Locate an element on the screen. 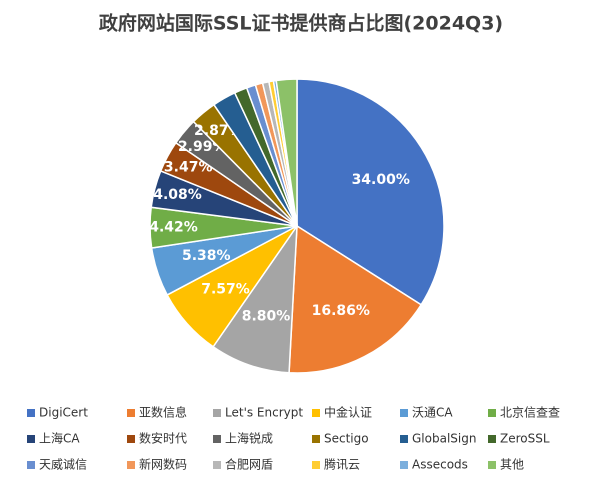  legend-label: 合肥网盾 is located at coordinates (249, 464).